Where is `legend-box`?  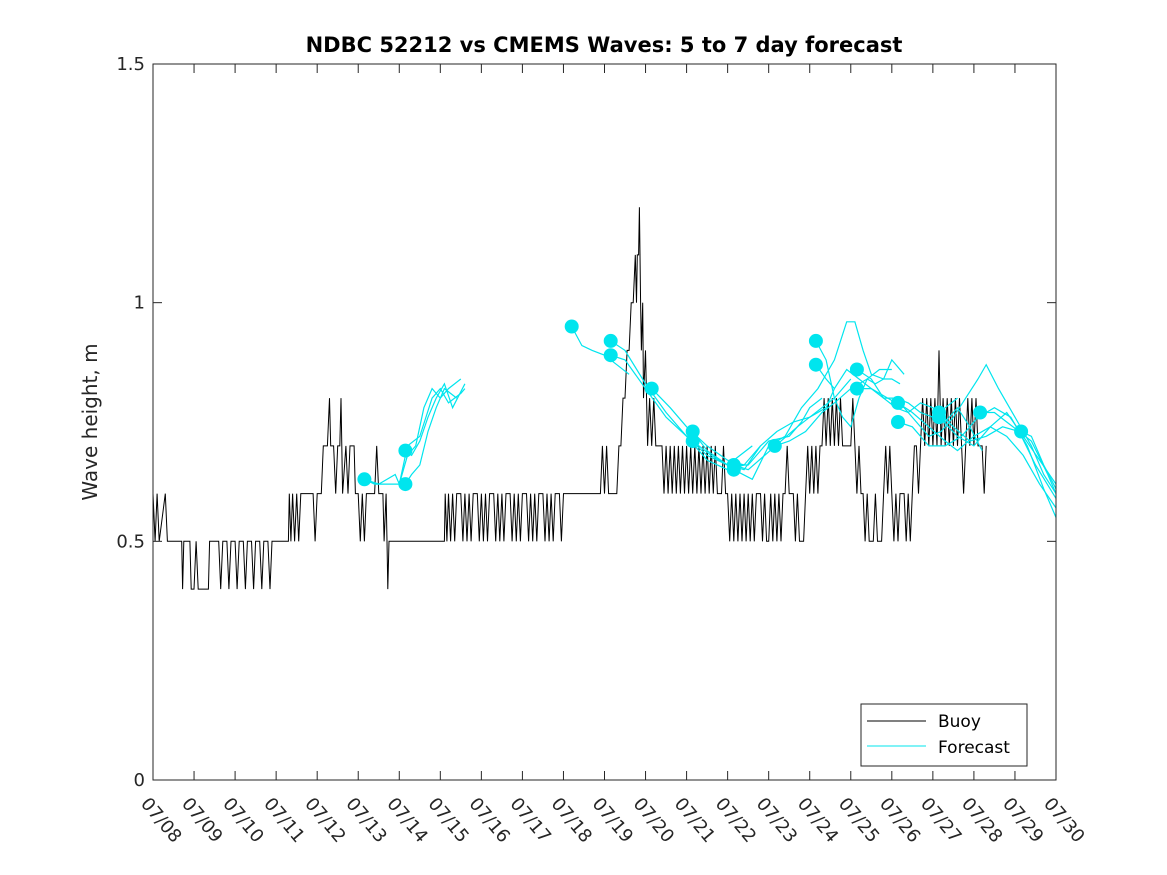
legend-box is located at coordinates (944, 735).